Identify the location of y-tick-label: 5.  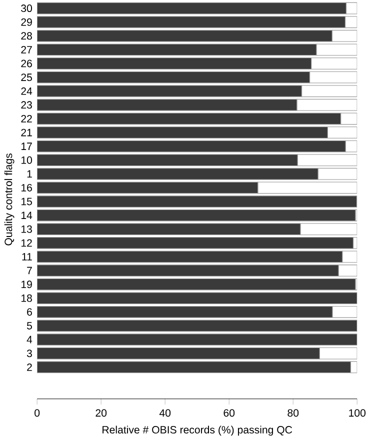
(29, 326).